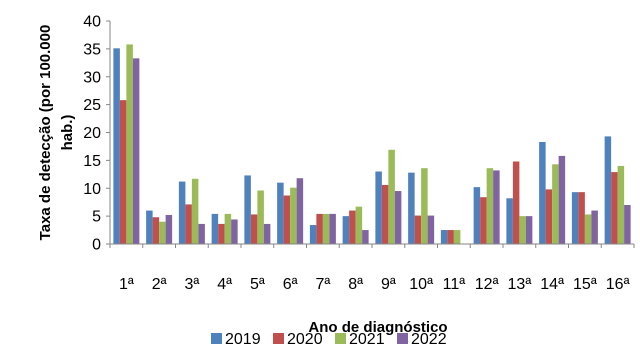  Describe the element at coordinates (96, 217) in the screenshot. I see `y-tick-label: 5` at that location.